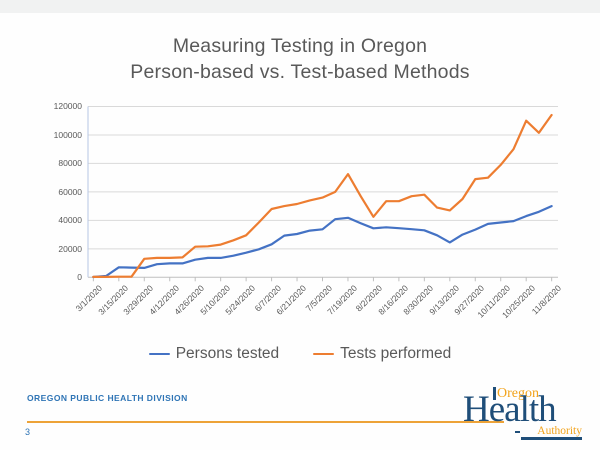 This screenshot has width=600, height=450. Describe the element at coordinates (551, 438) in the screenshot. I see `logo-underline-bar` at that location.